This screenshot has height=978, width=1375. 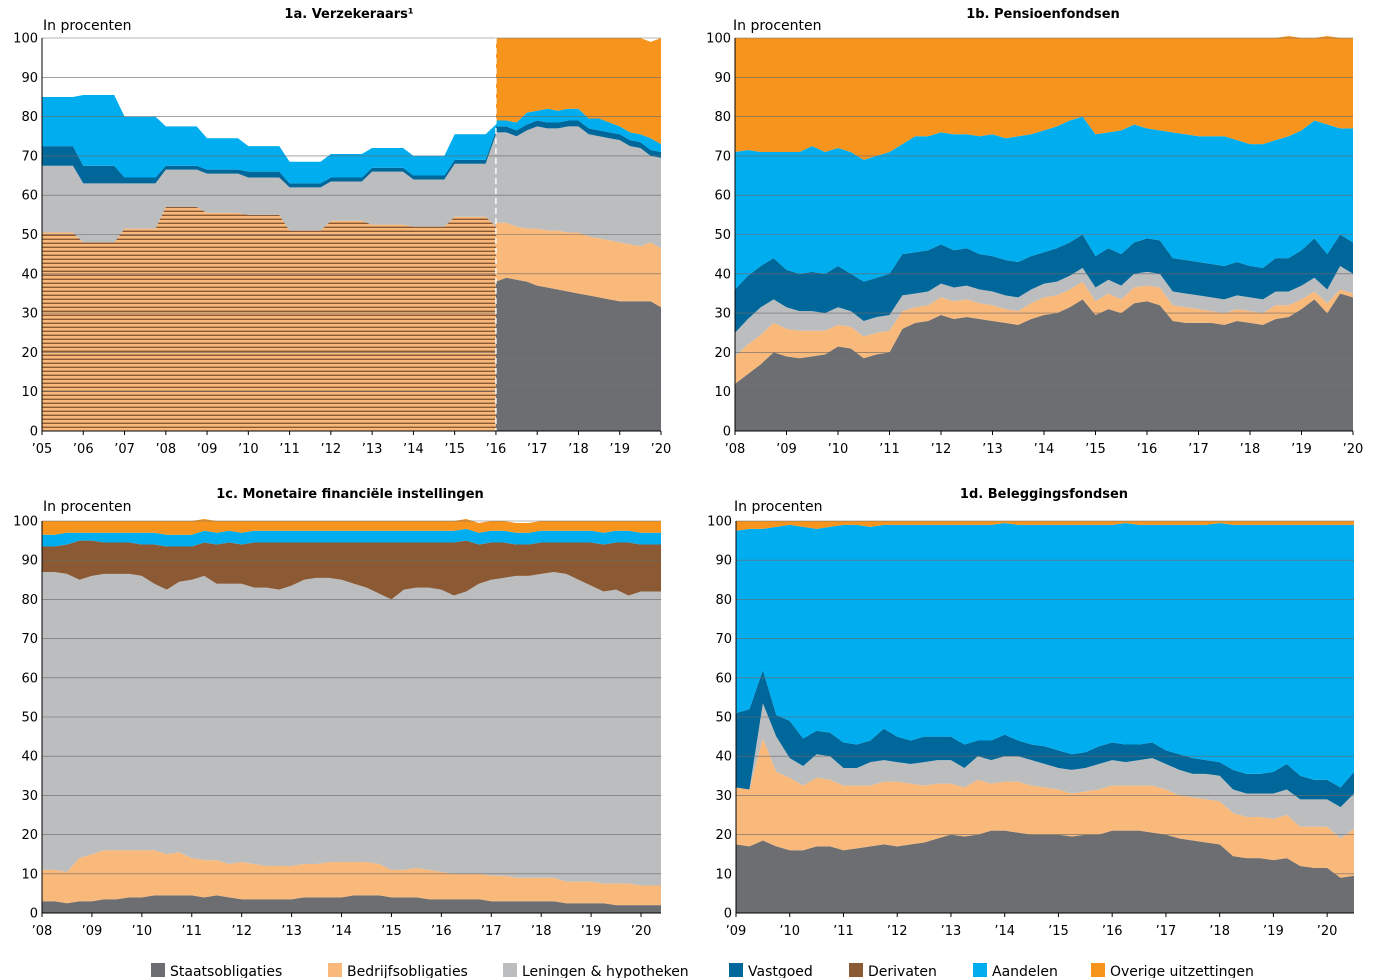 What do you see at coordinates (736, 970) in the screenshot?
I see `legend-swatch-vastgoed` at bounding box center [736, 970].